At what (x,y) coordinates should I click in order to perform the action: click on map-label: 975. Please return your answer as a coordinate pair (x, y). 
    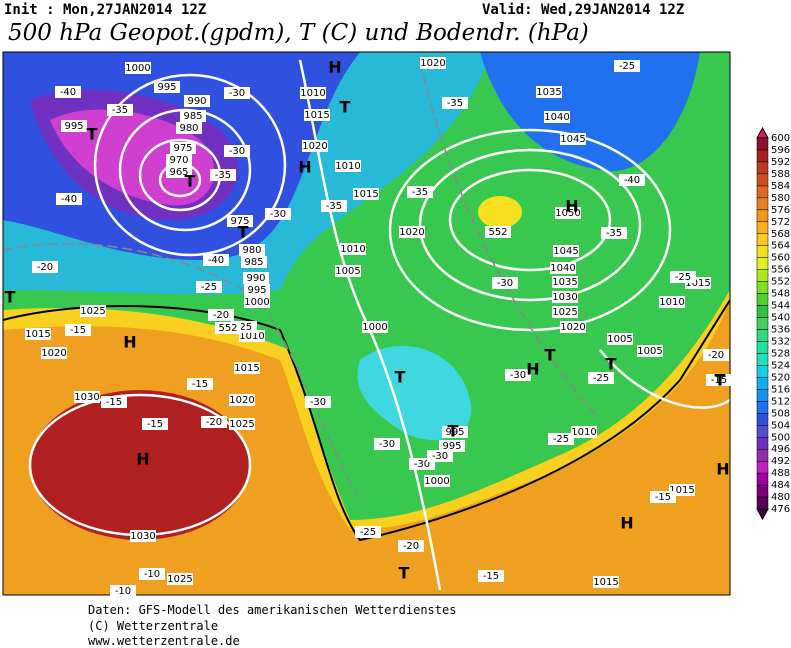
    Looking at the image, I should click on (239, 221).